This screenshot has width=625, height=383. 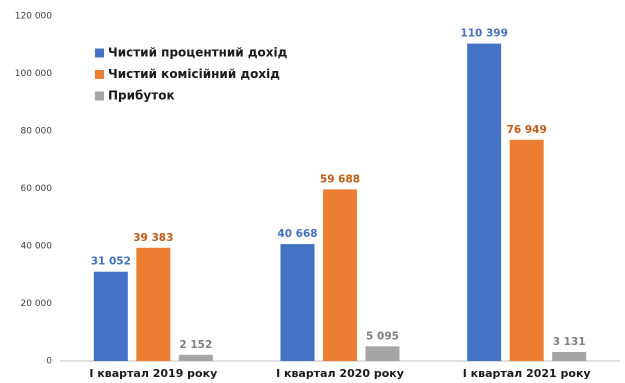 I want to click on x-tick-label: І квартал 2019 року, so click(x=153, y=373).